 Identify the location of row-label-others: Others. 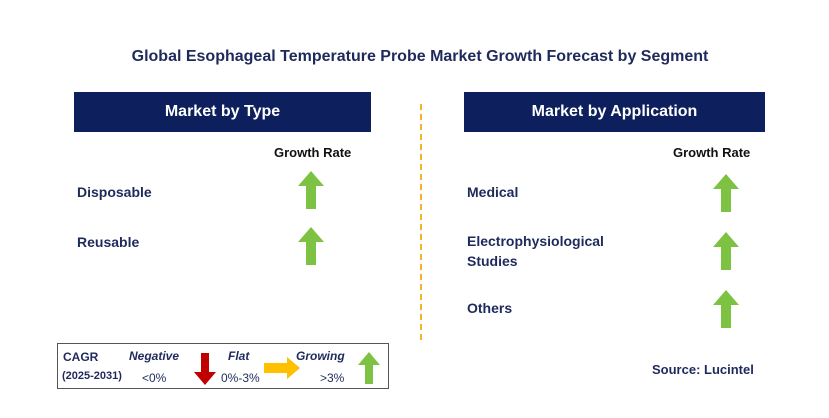
(490, 308).